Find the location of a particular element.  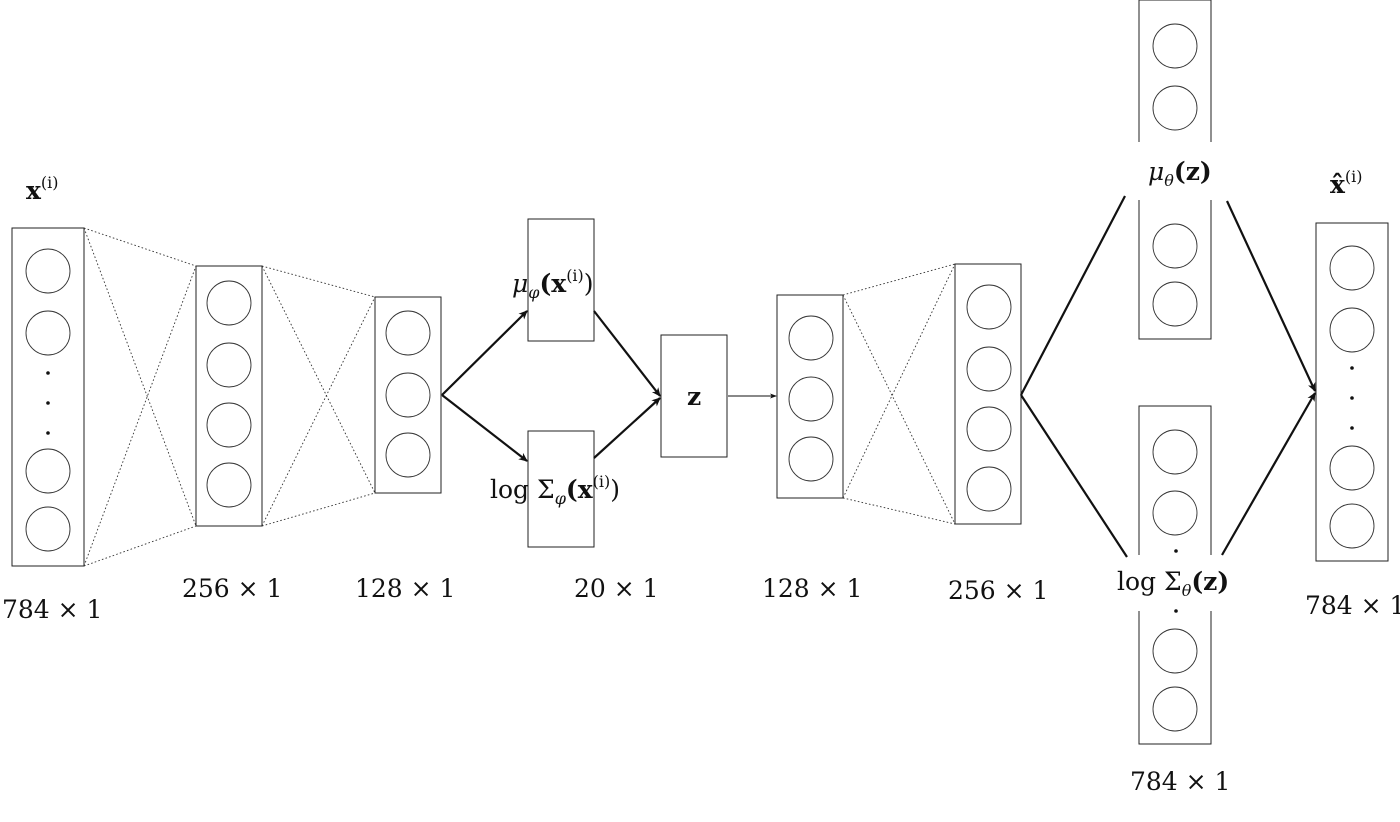

decoder-mu-box is located at coordinates (1175, 170).